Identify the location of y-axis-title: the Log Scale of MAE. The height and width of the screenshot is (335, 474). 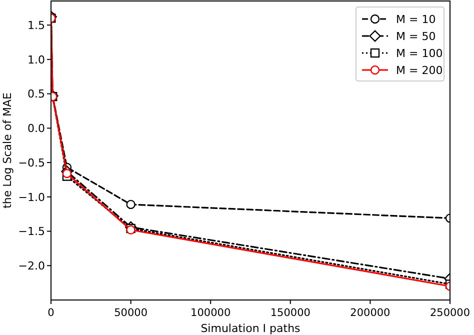
(7, 150).